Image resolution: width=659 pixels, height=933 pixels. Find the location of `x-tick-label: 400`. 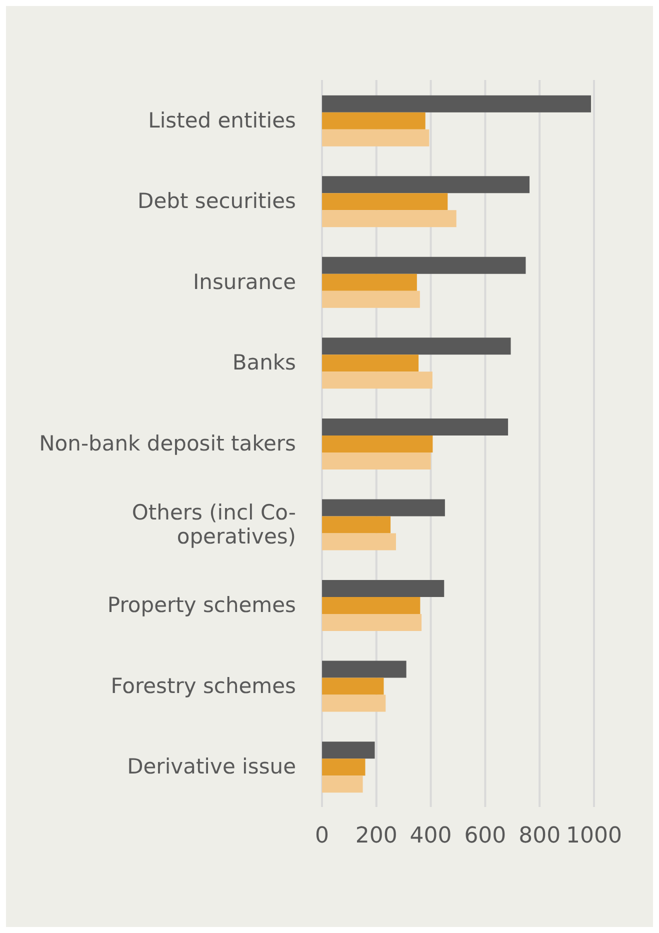

x-tick-label: 400 is located at coordinates (431, 836).